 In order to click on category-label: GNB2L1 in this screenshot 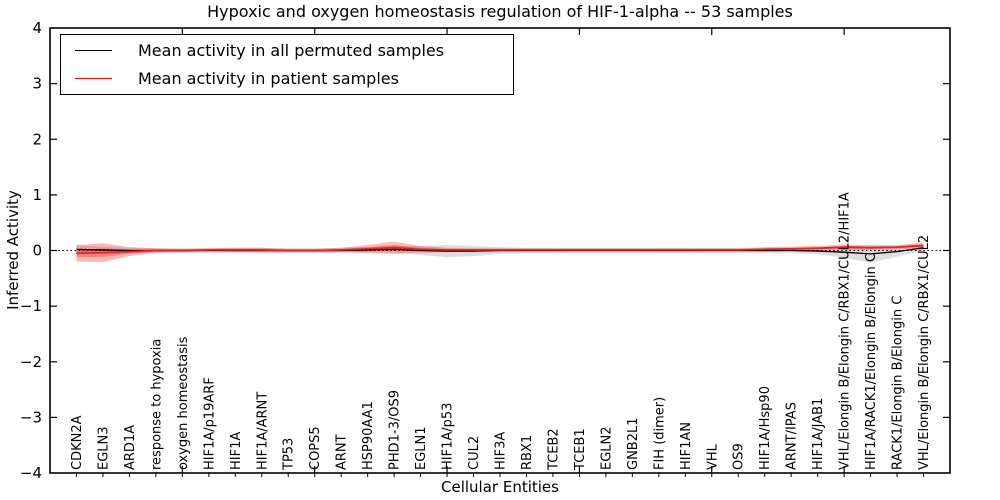, I will do `click(633, 443)`.